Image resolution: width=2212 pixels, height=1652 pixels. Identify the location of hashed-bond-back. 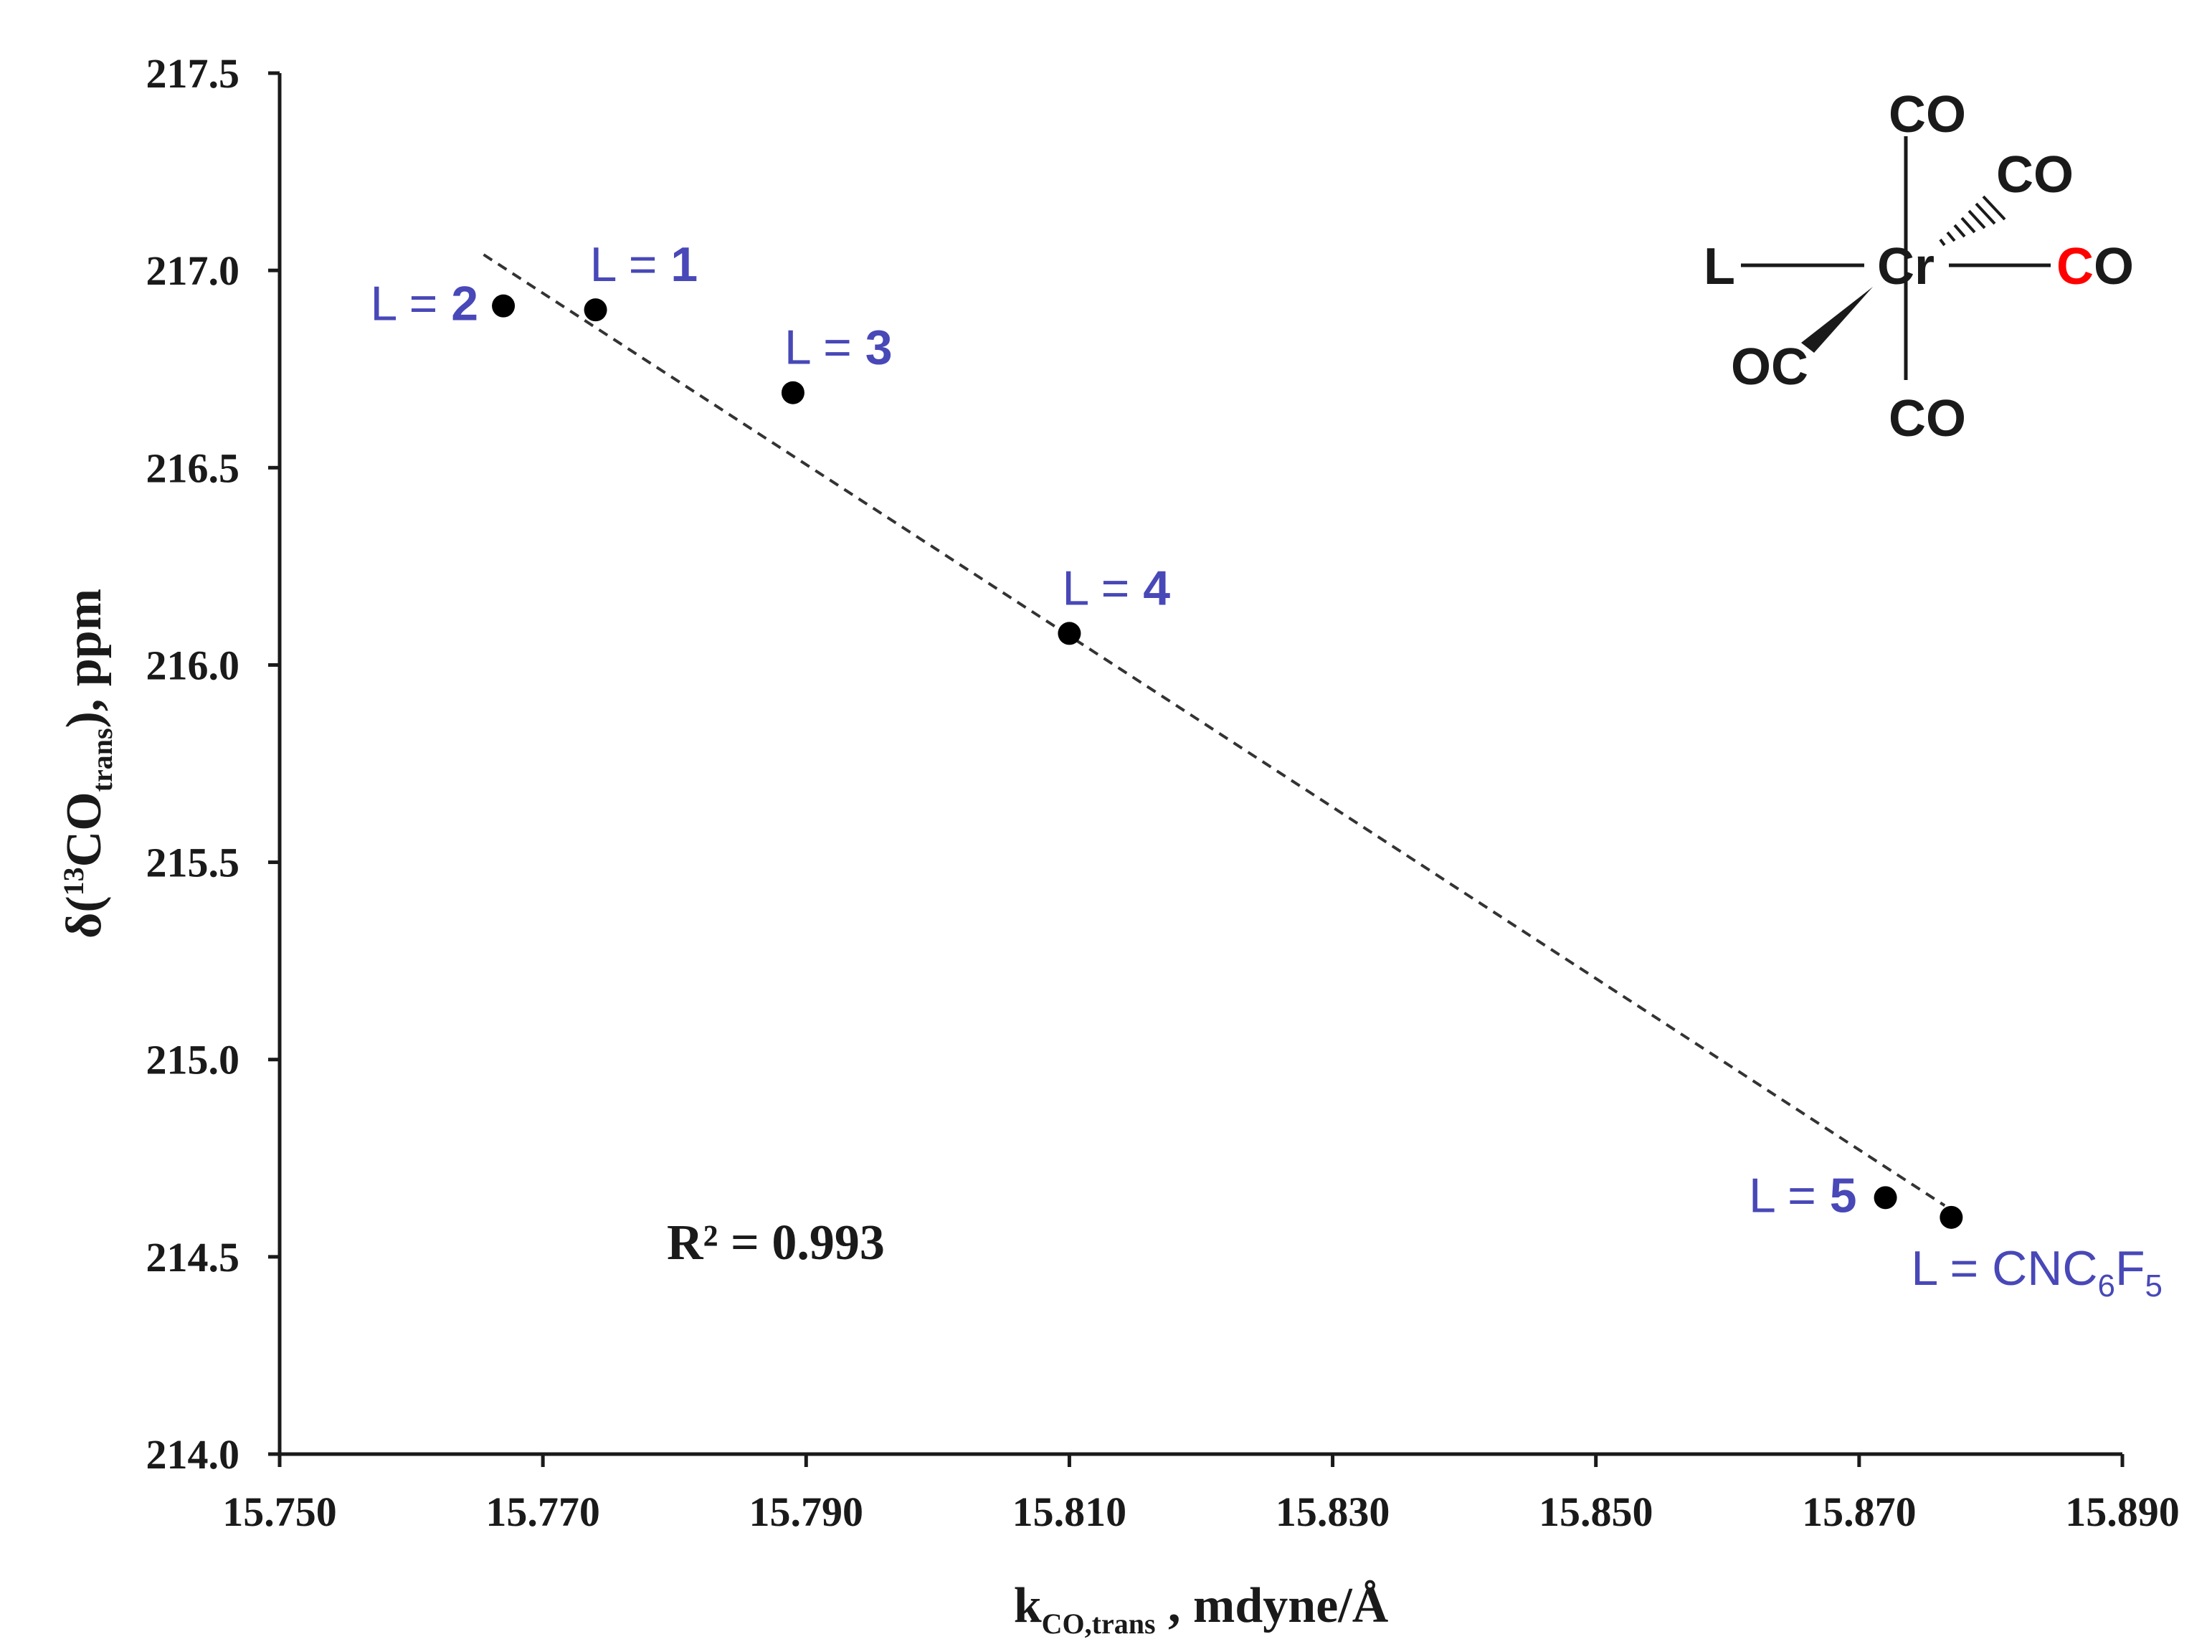
(1972, 221).